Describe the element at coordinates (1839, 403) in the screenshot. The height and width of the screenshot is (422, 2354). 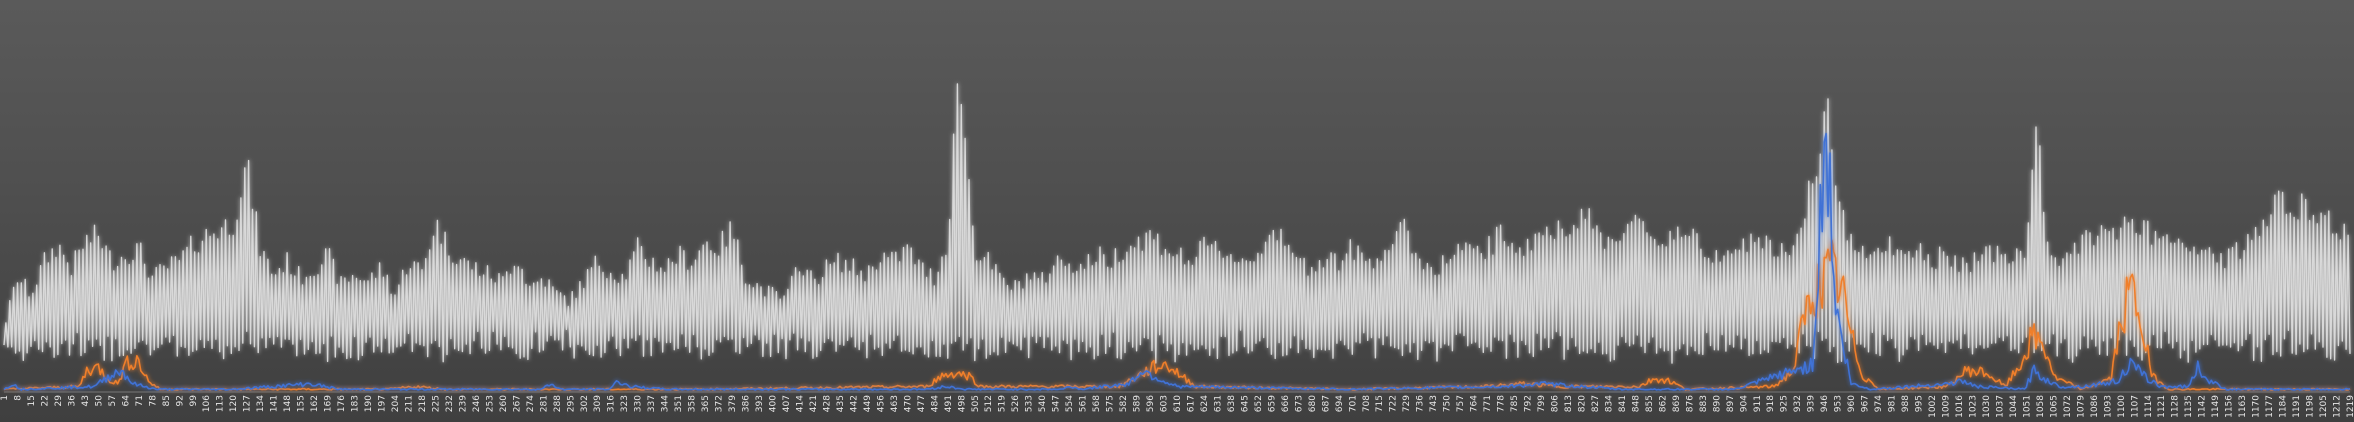
I see `x-tick-label: 953` at that location.